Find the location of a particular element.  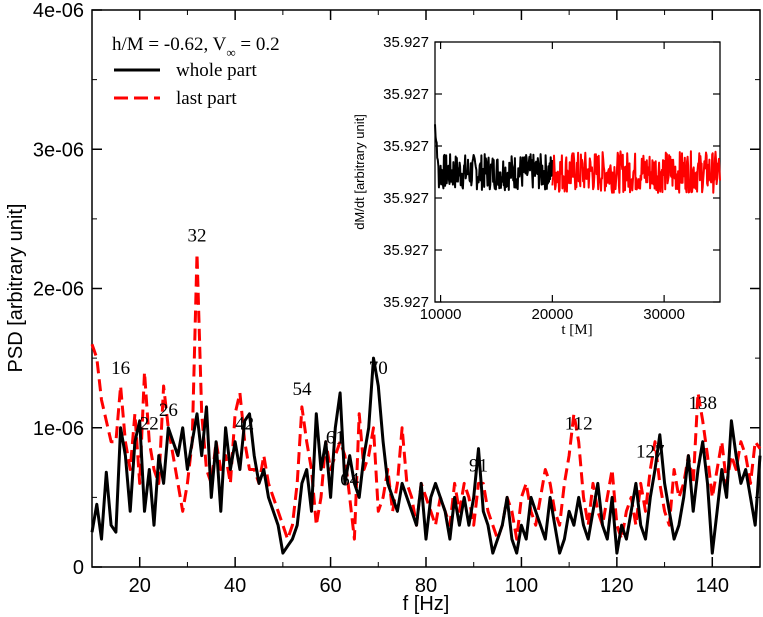

inset-x-tick-label: 10000 is located at coordinates (441, 314).